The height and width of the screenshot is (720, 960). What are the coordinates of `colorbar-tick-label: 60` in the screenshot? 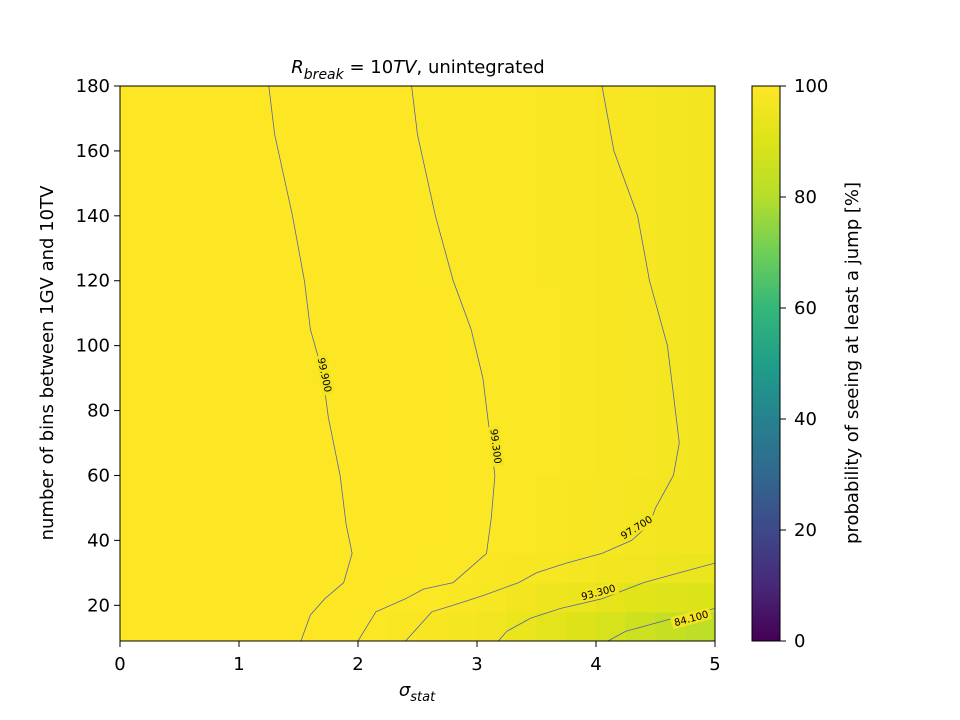 It's located at (805, 308).